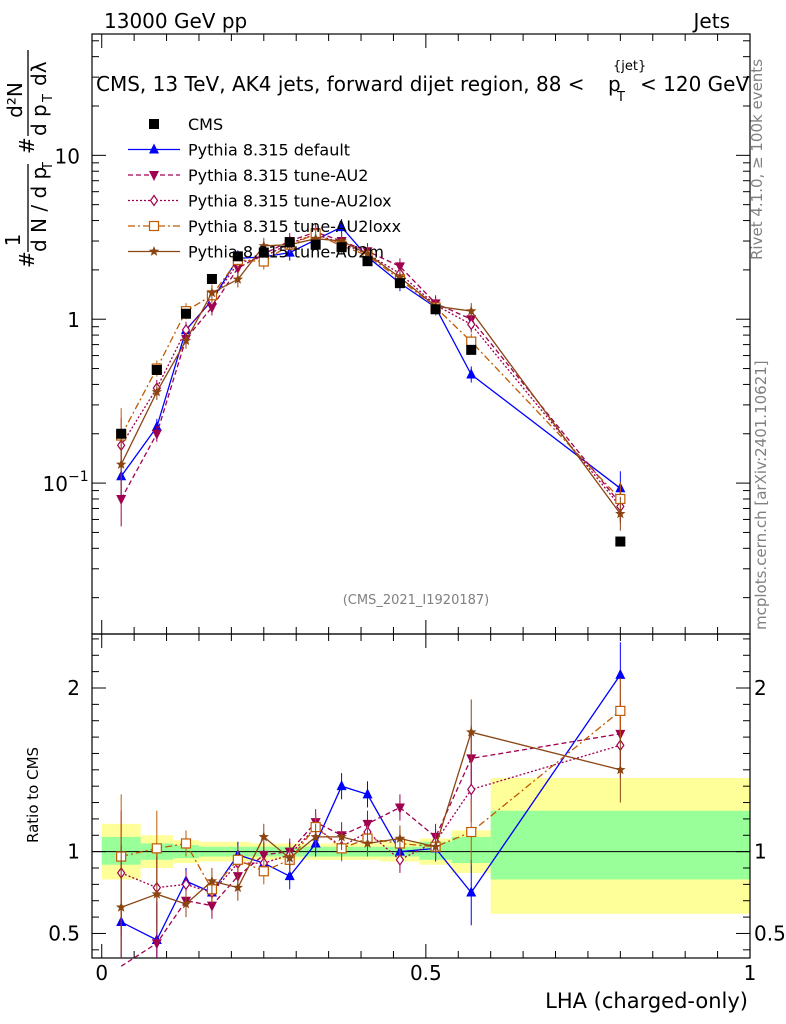  What do you see at coordinates (13, 240) in the screenshot?
I see `svg-text: 1` at bounding box center [13, 240].